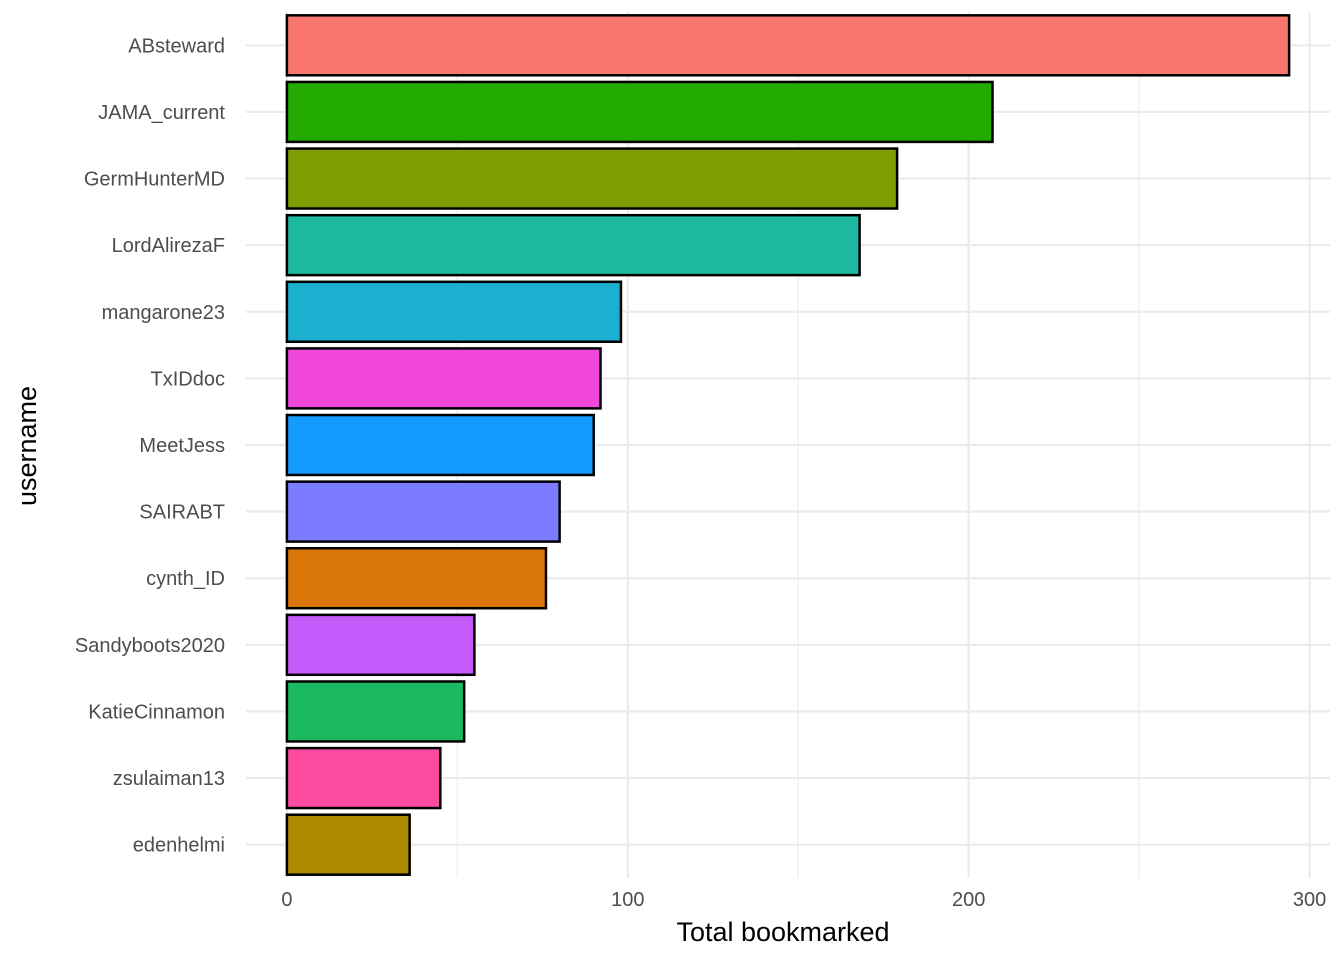  Describe the element at coordinates (968, 900) in the screenshot. I see `x-tick-label: 200` at that location.